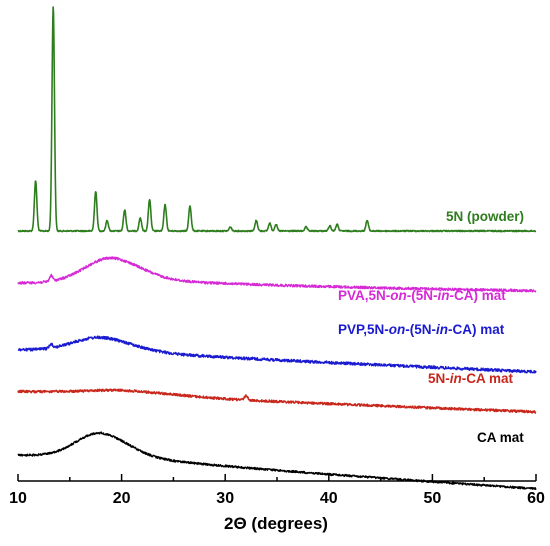 This screenshot has width=550, height=546. Describe the element at coordinates (536, 498) in the screenshot. I see `x-tick-label: 60` at that location.